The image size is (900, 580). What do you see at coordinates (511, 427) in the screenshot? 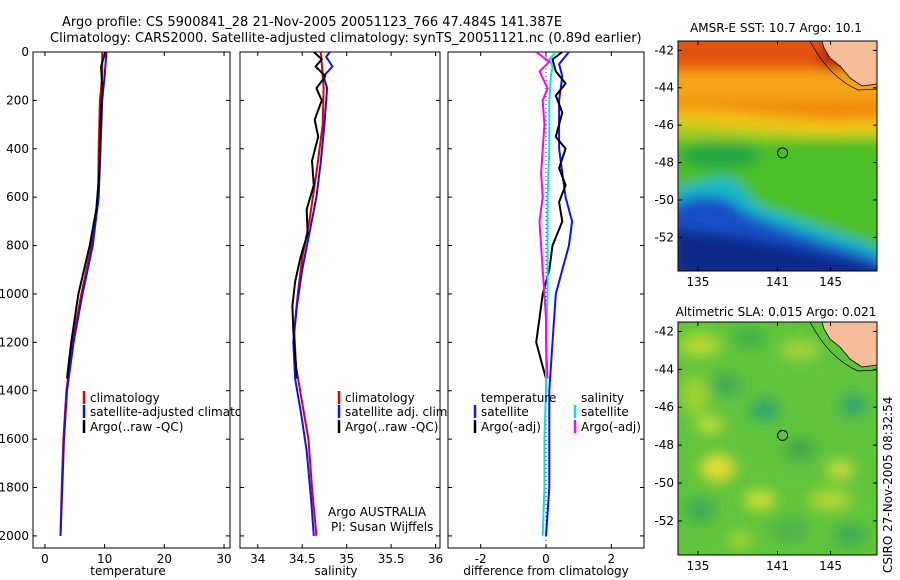
I see `legend-label-temp-argo: Argo(-adj)` at bounding box center [511, 427].